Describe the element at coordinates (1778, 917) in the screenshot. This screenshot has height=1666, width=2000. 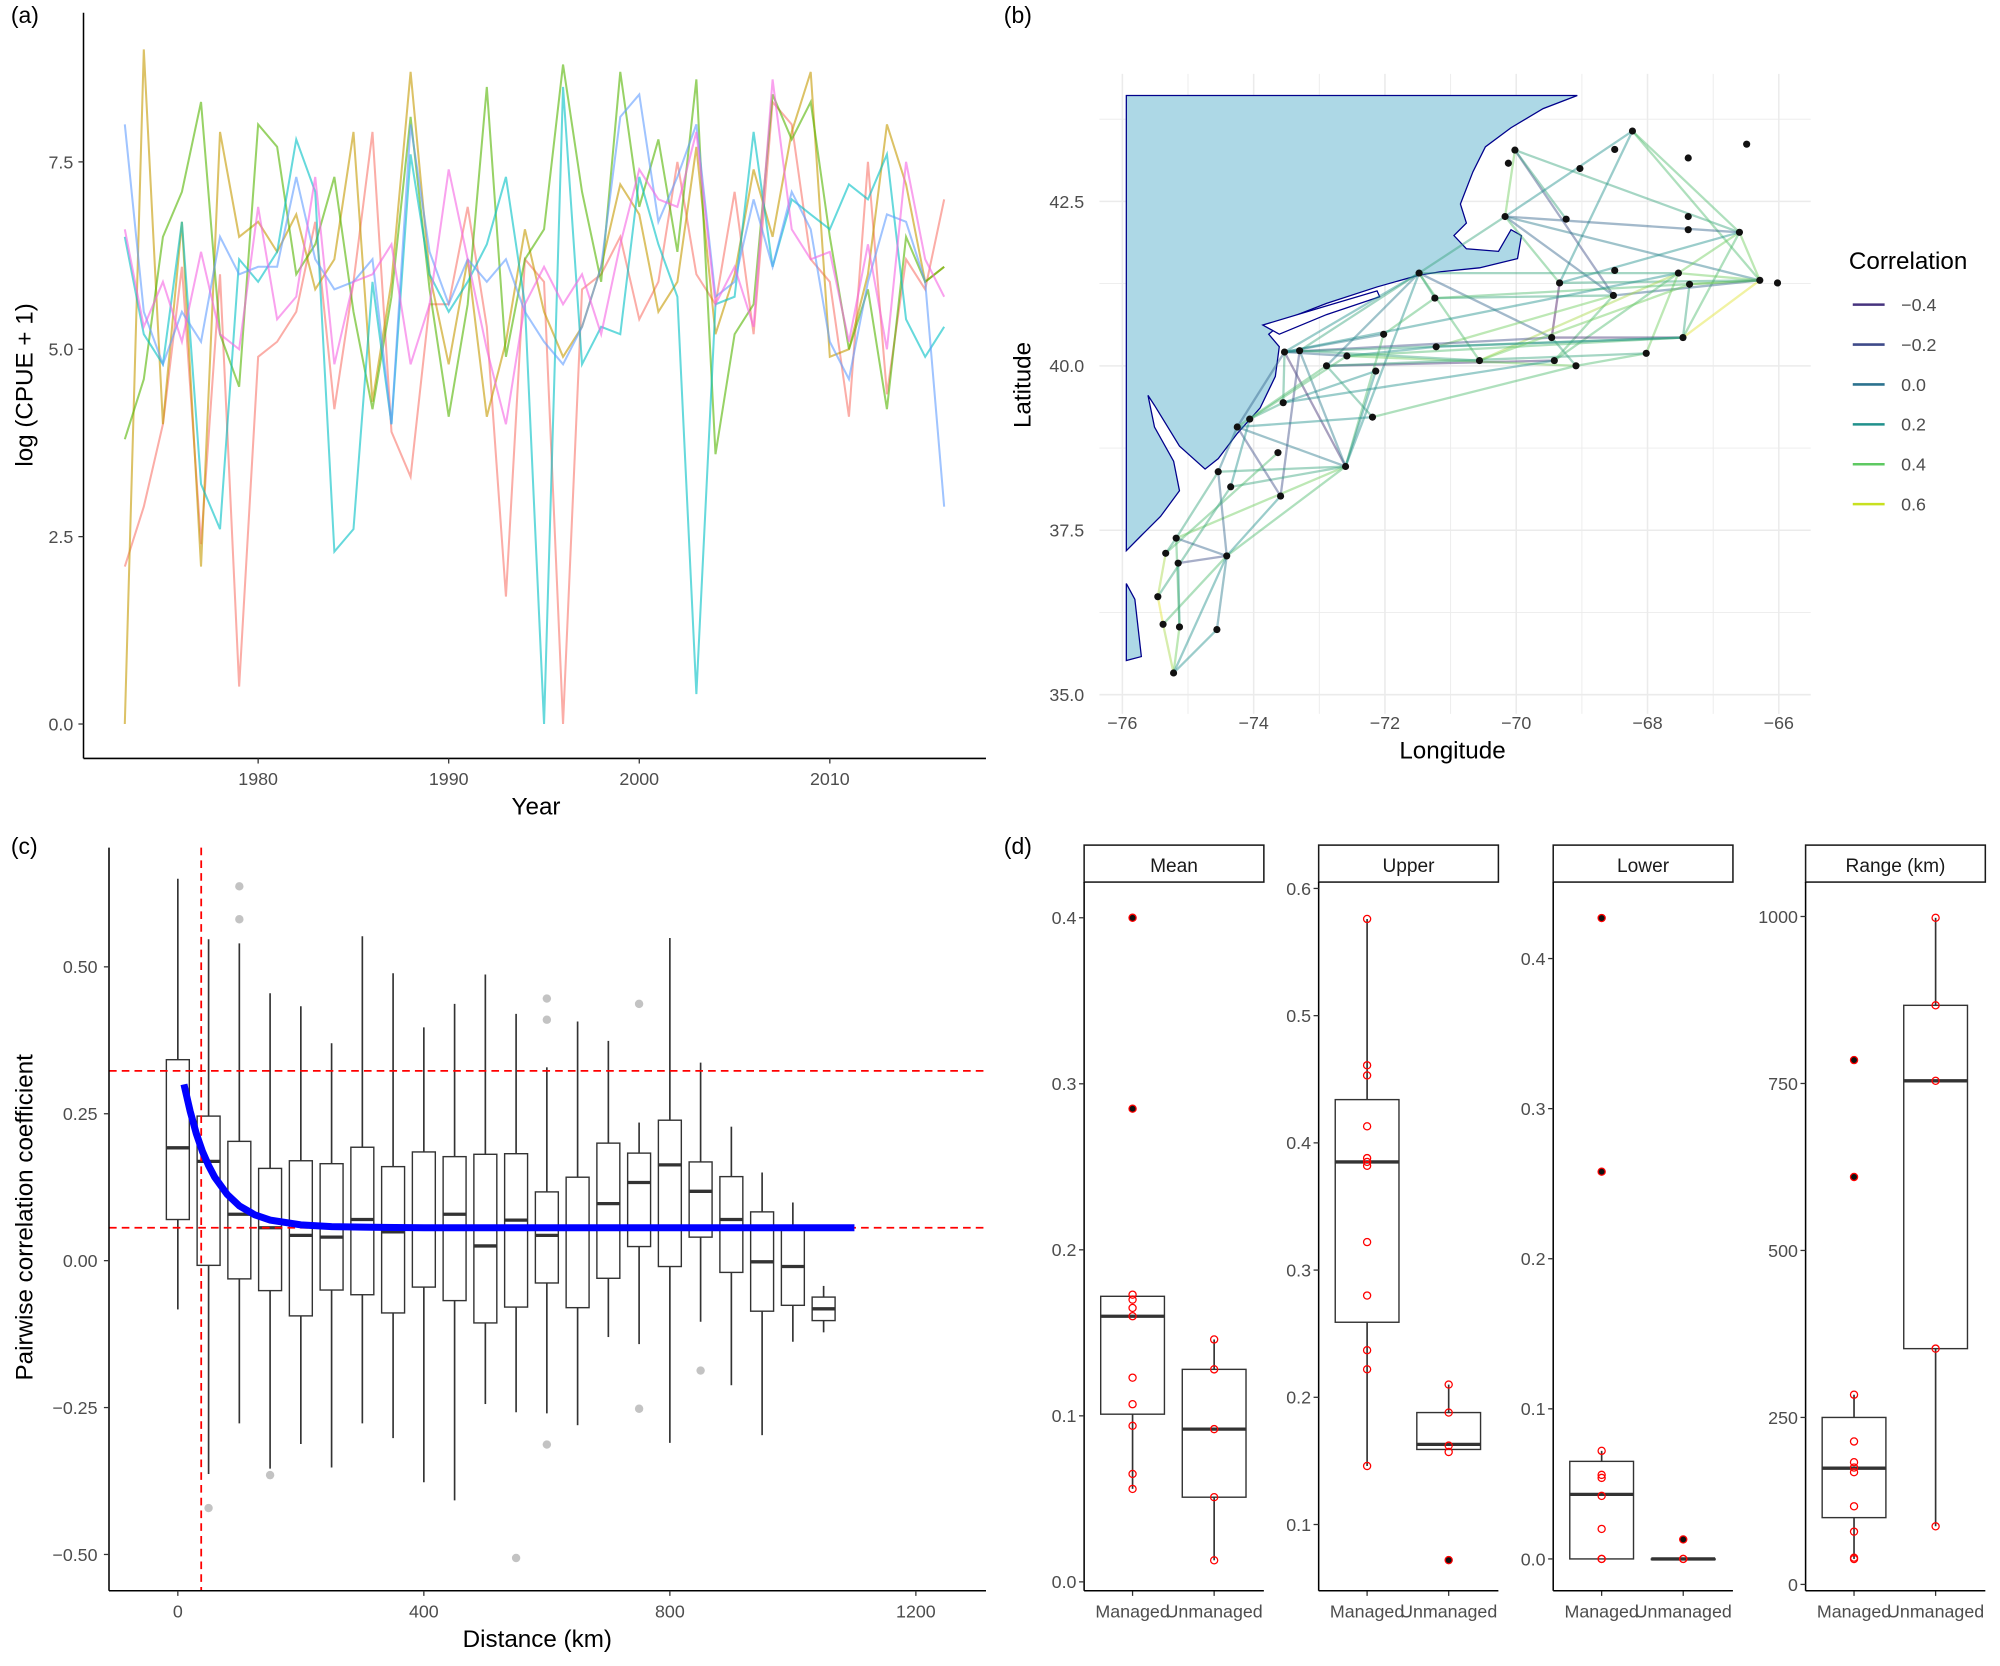
I see `y-tick-label: 1000` at that location.